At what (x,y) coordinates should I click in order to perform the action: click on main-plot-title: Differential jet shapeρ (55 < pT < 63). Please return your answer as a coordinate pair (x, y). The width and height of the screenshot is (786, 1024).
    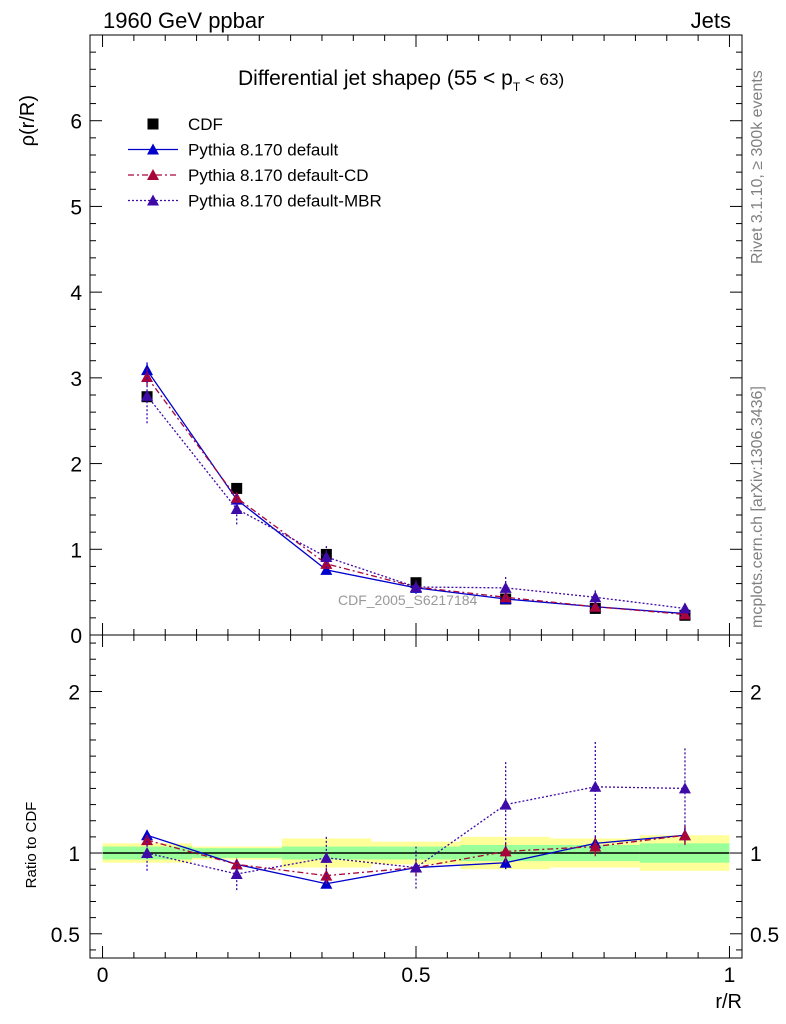
    Looking at the image, I should click on (401, 80).